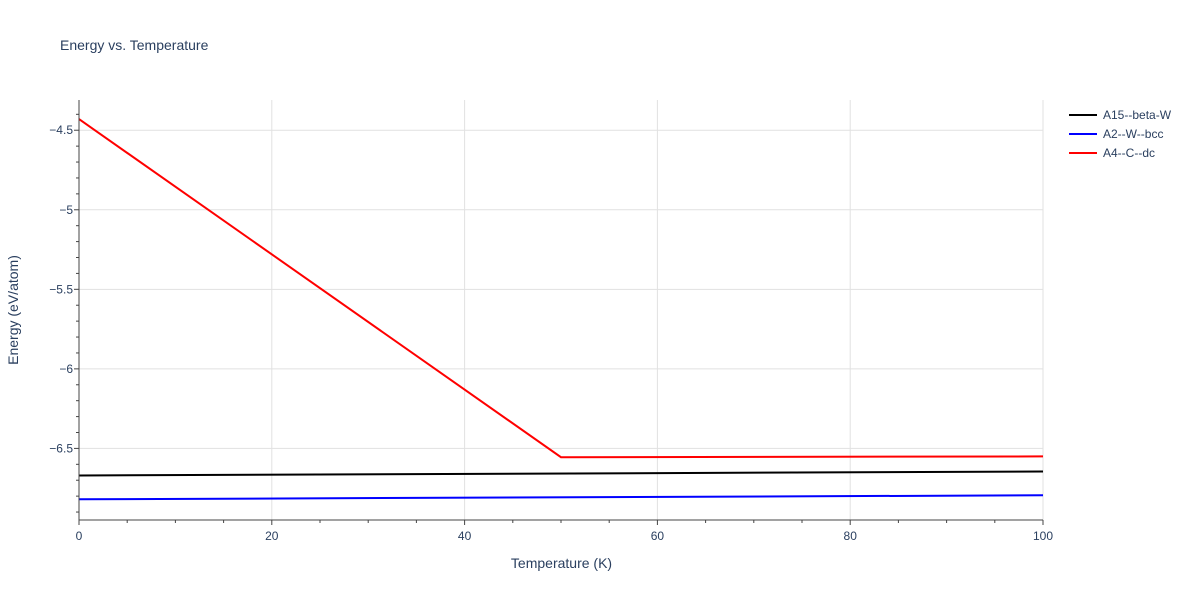 This screenshot has height=600, width=1200. I want to click on chart-title: Energy vs. Temperature, so click(134, 45).